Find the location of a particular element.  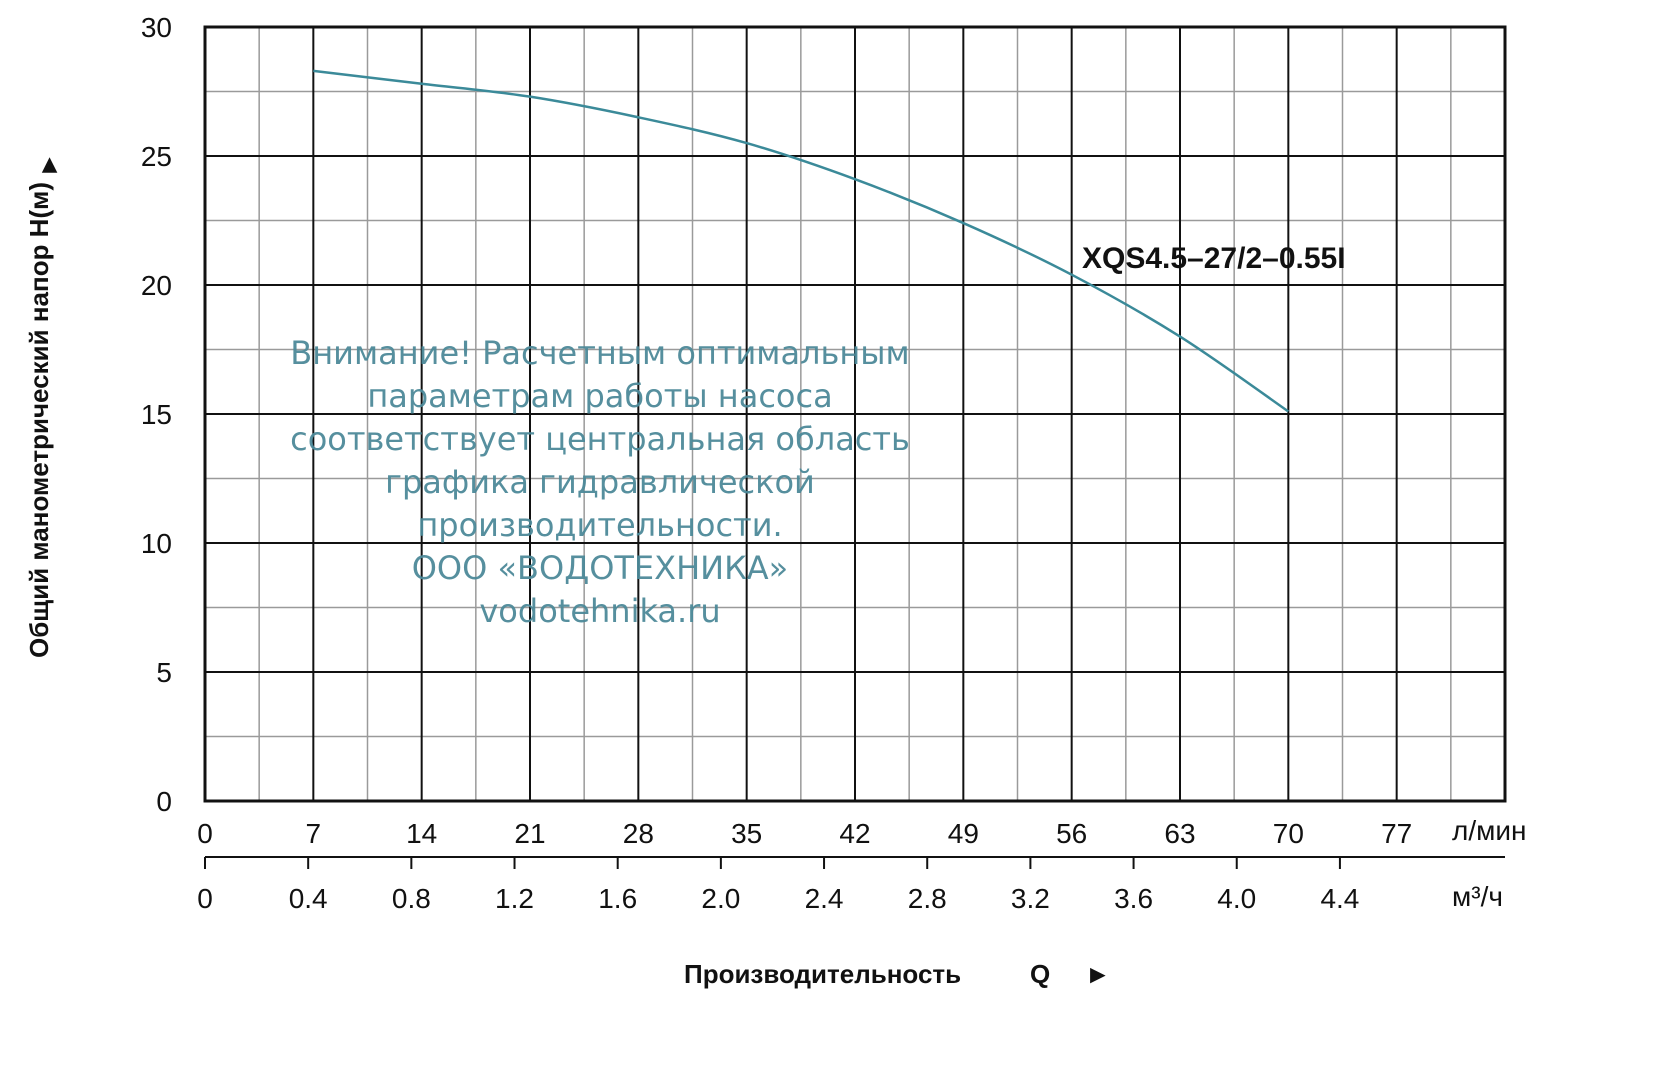

y-tick-labels: 0 5 10 15 20 25 30 is located at coordinates (156, 414).